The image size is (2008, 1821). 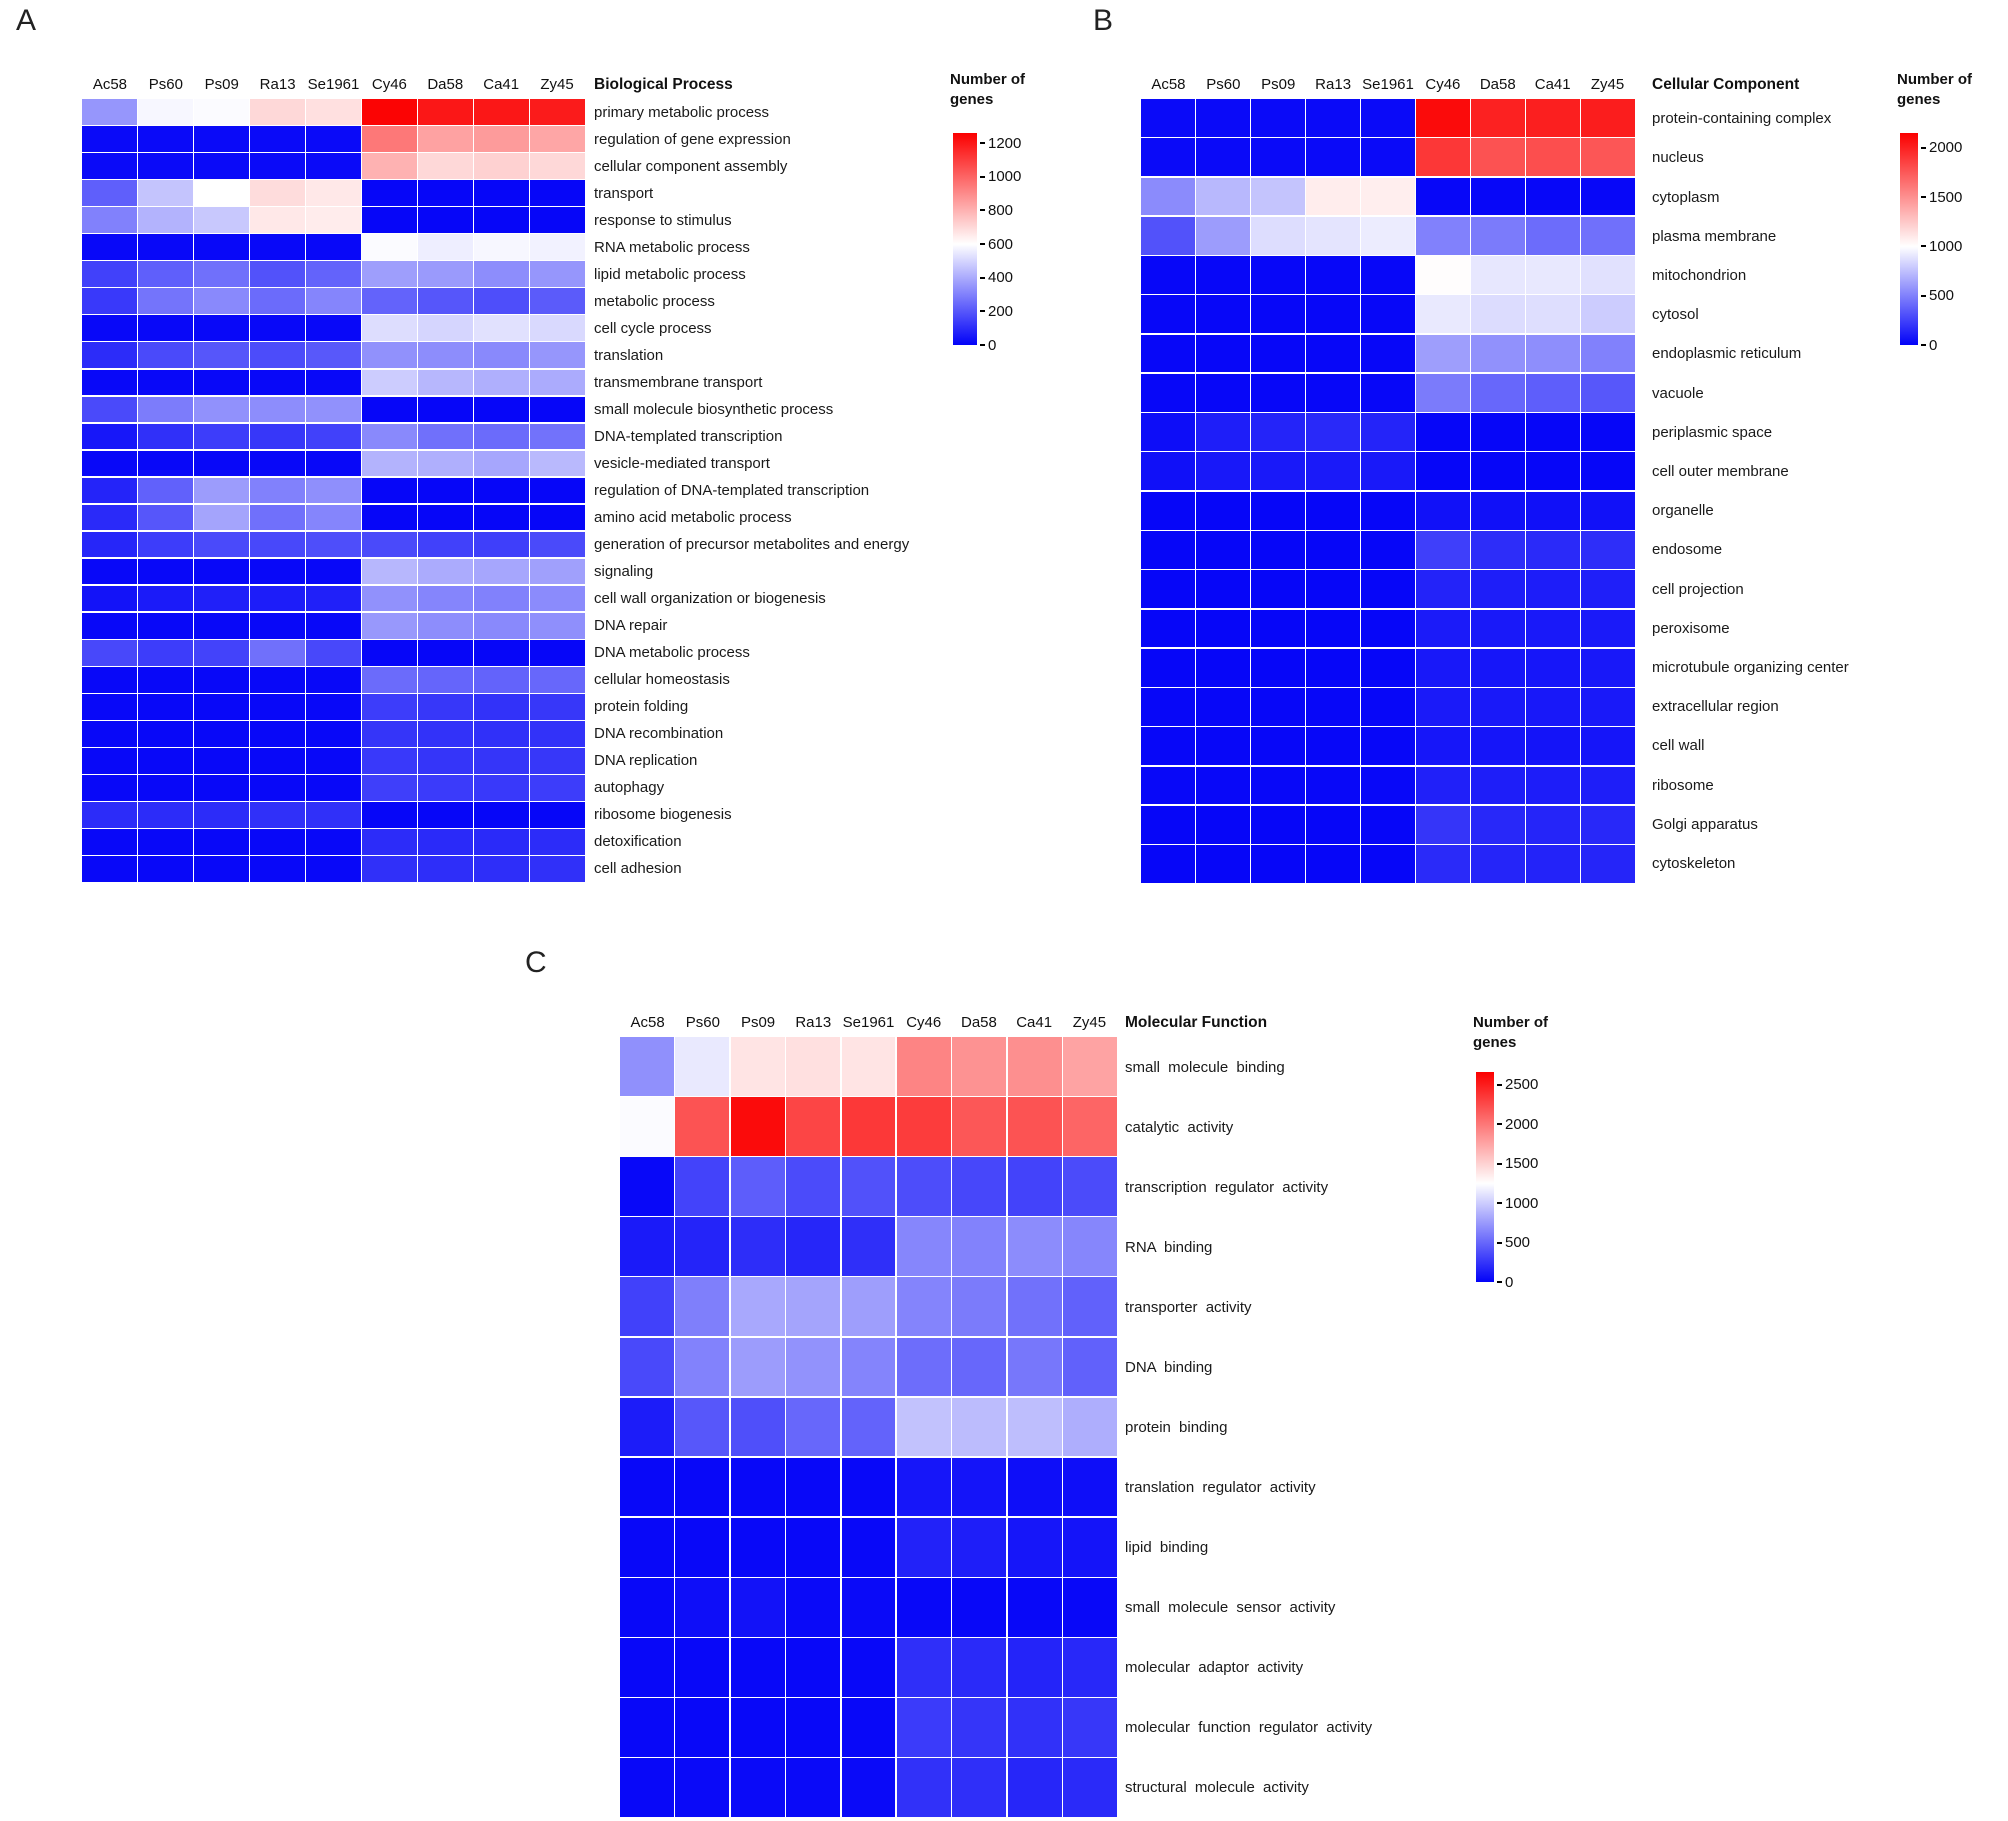 I want to click on row-label: regulation of gene expression, so click(x=692, y=139).